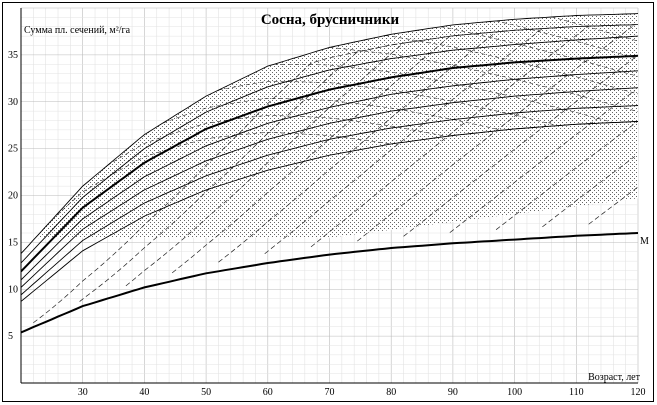 This screenshot has height=405, width=657. Describe the element at coordinates (514, 392) in the screenshot. I see `x-tick-label: 100` at that location.